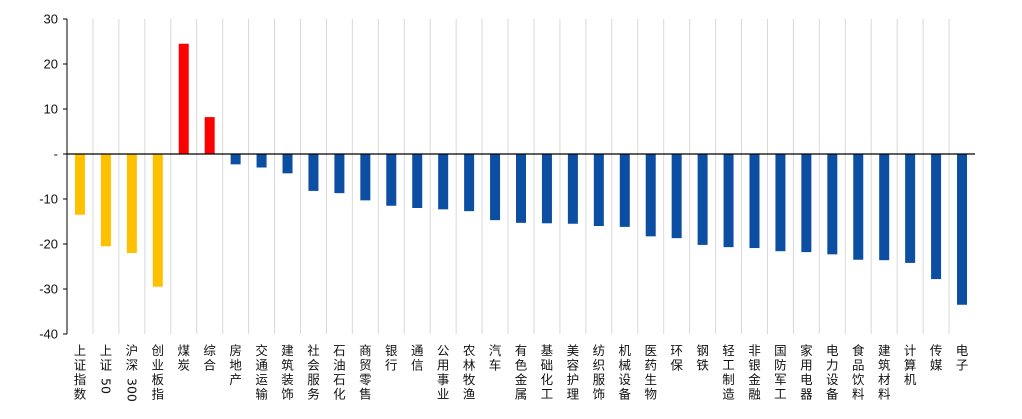 Image resolution: width=1022 pixels, height=419 pixels. What do you see at coordinates (469, 394) in the screenshot?
I see `x-tick-label-char: 渔` at bounding box center [469, 394].